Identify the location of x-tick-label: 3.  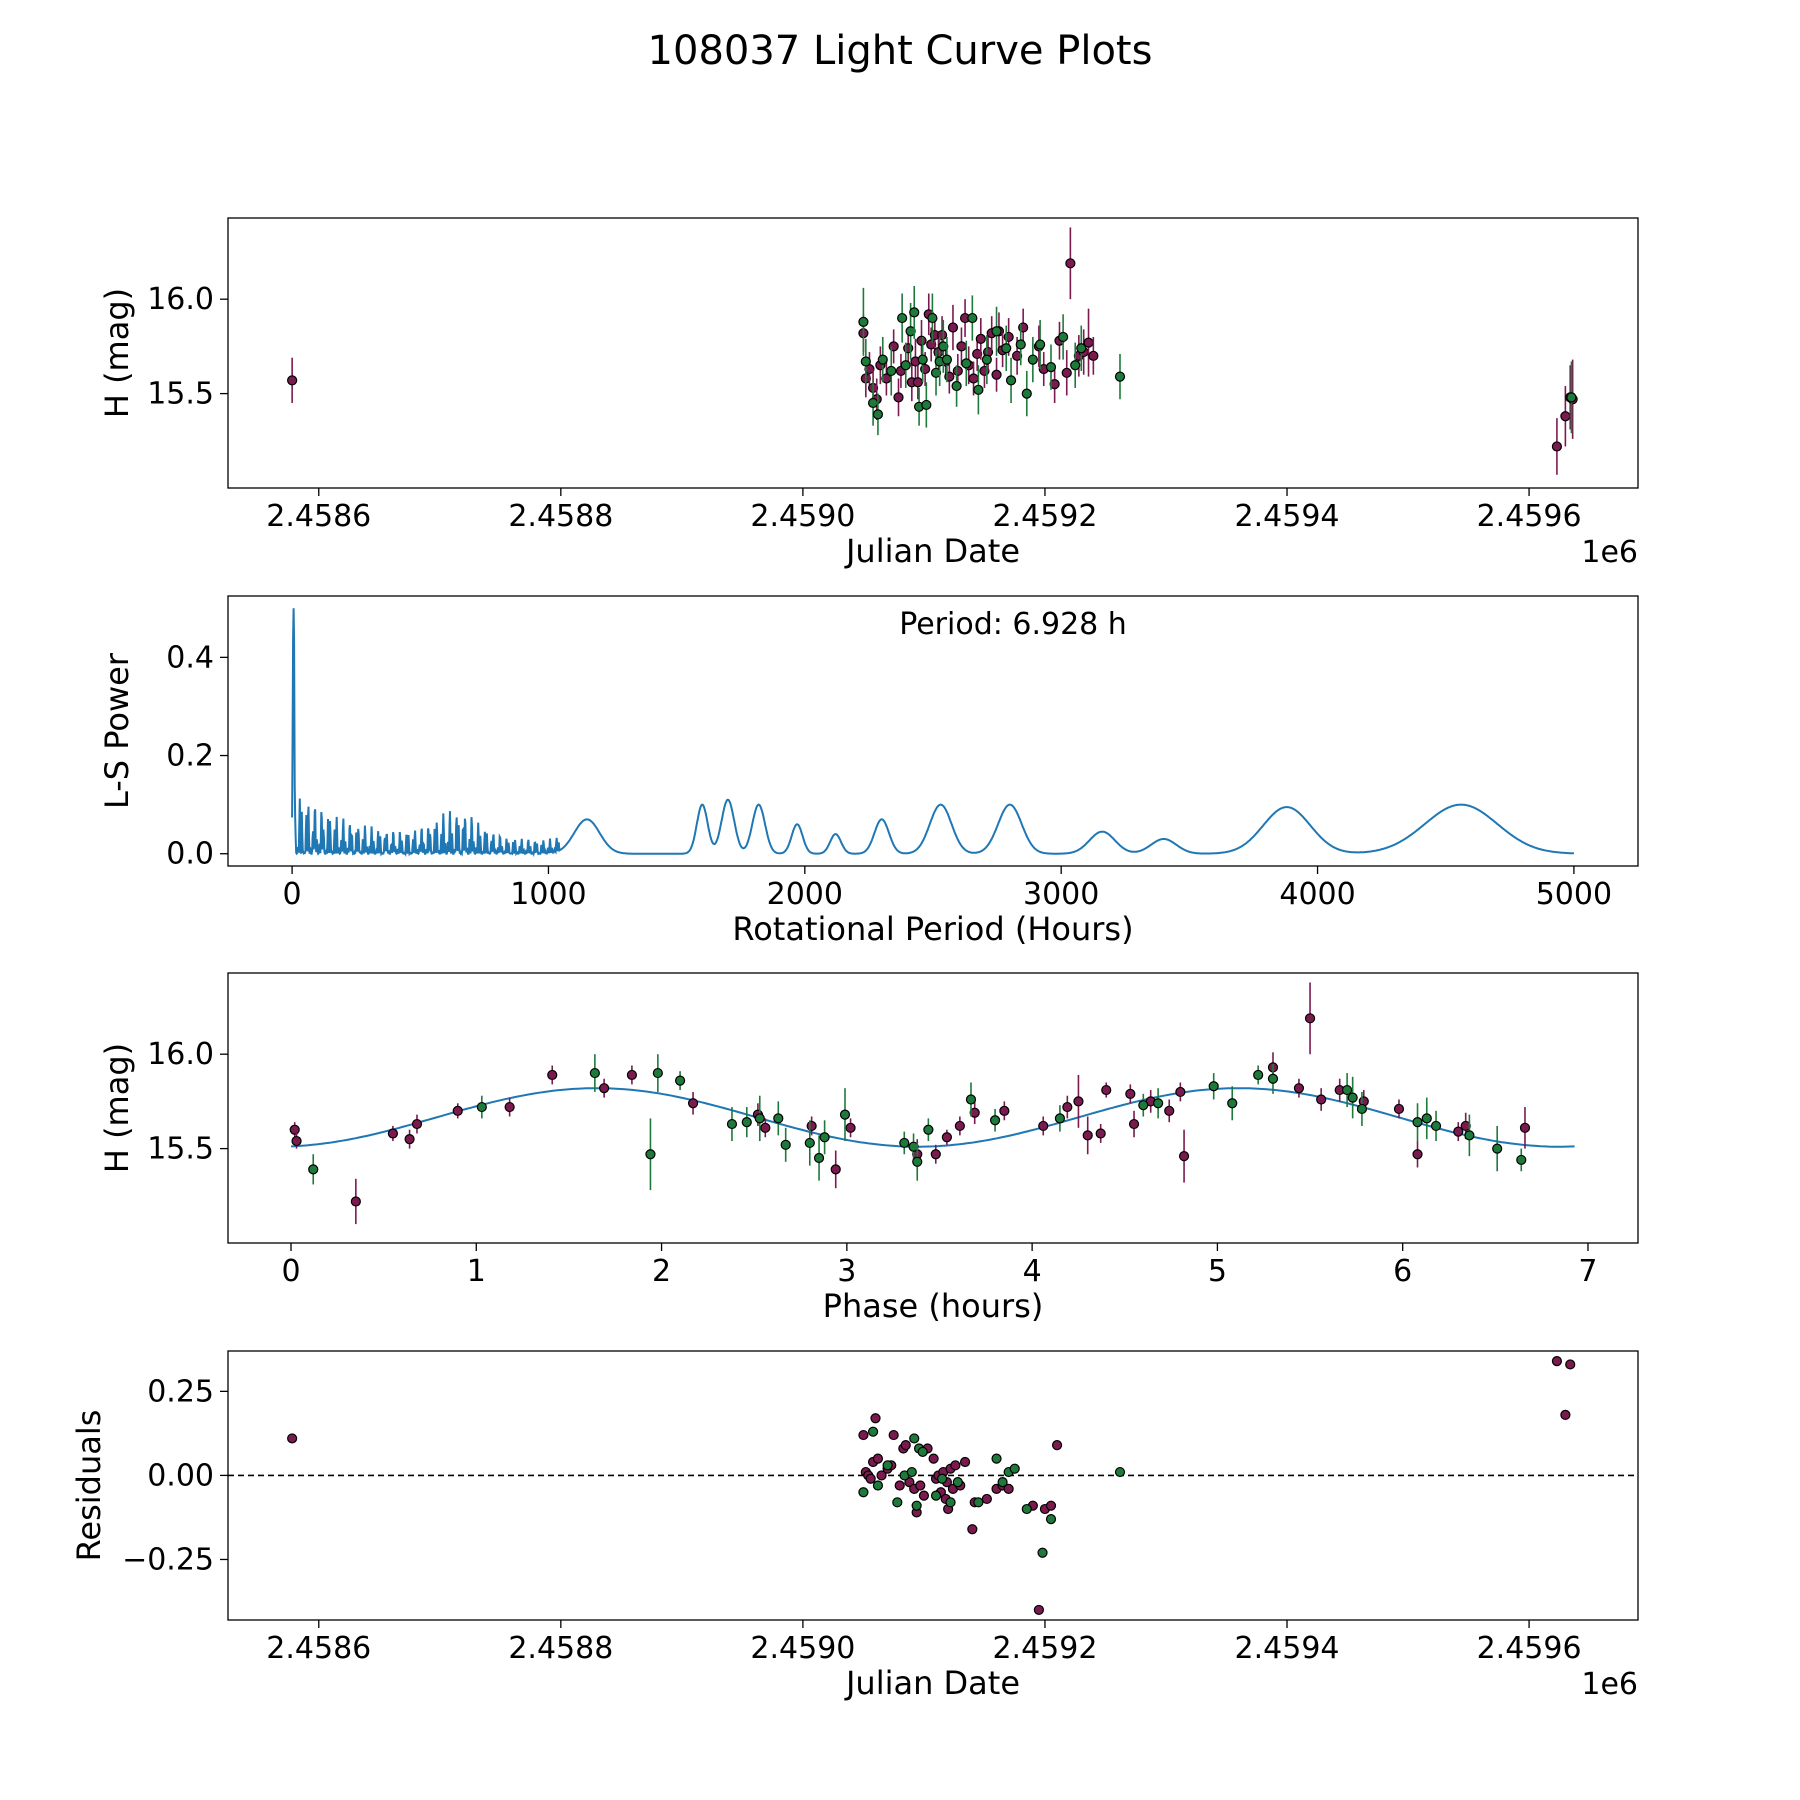
(846, 1271).